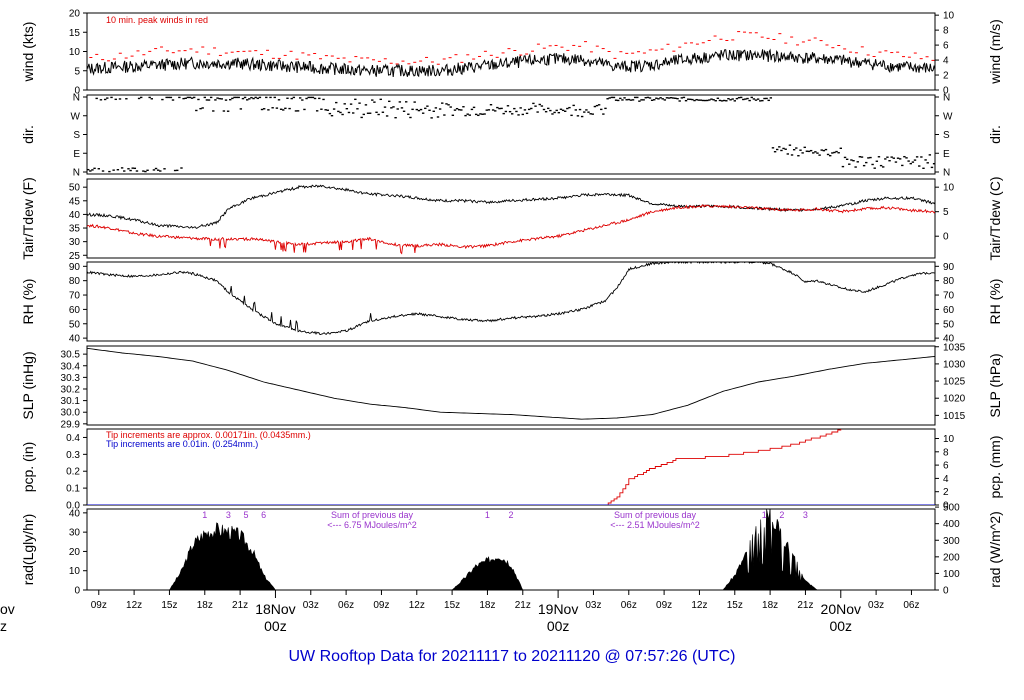  I want to click on ytick-label-right-slp: 1030, so click(954, 364).